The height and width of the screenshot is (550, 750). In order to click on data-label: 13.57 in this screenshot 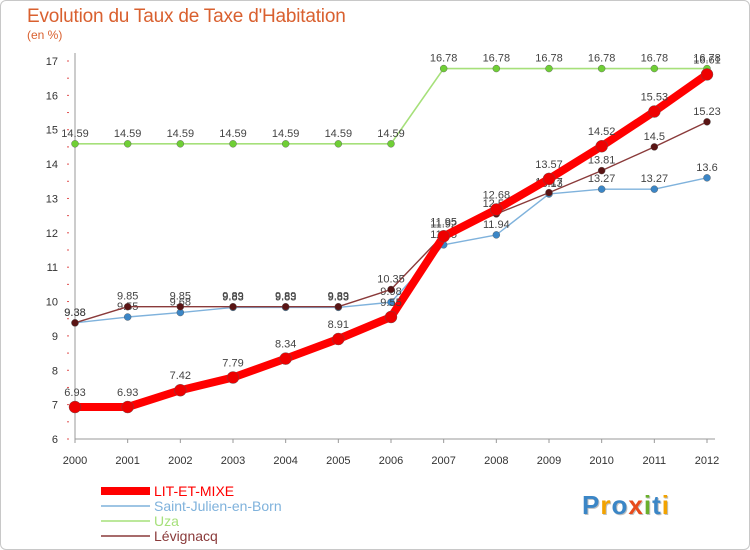, I will do `click(549, 165)`.